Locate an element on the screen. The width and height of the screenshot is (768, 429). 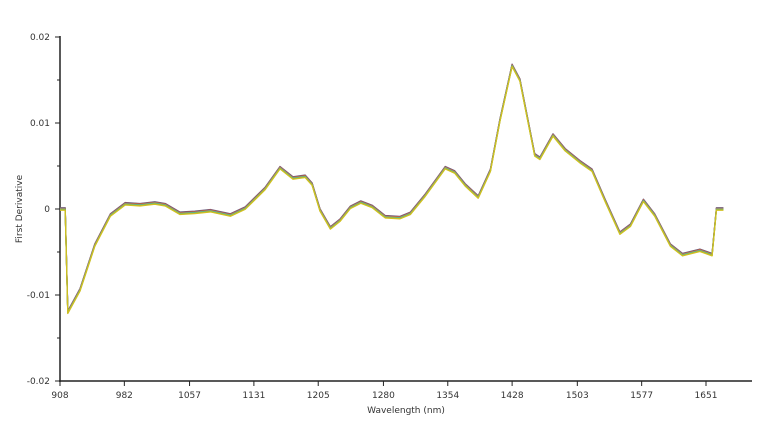
x-tick-label: 982 is located at coordinates (124, 396).